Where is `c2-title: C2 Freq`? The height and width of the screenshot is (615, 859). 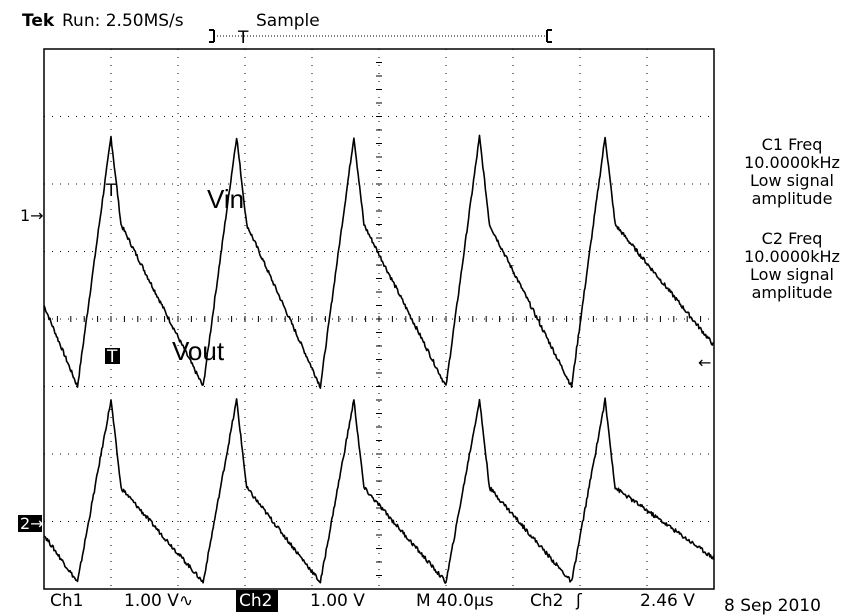 c2-title: C2 Freq is located at coordinates (792, 238).